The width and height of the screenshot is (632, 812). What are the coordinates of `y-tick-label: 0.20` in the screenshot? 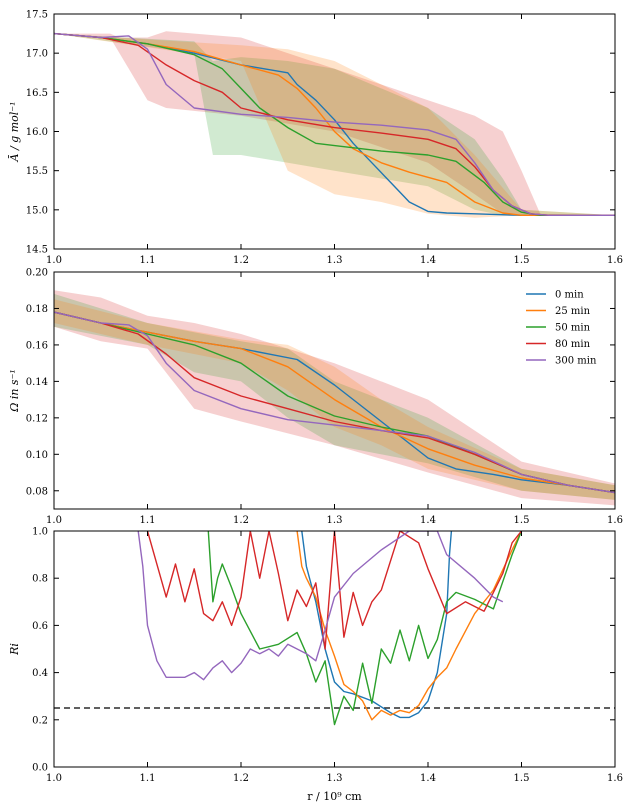 It's located at (37, 273).